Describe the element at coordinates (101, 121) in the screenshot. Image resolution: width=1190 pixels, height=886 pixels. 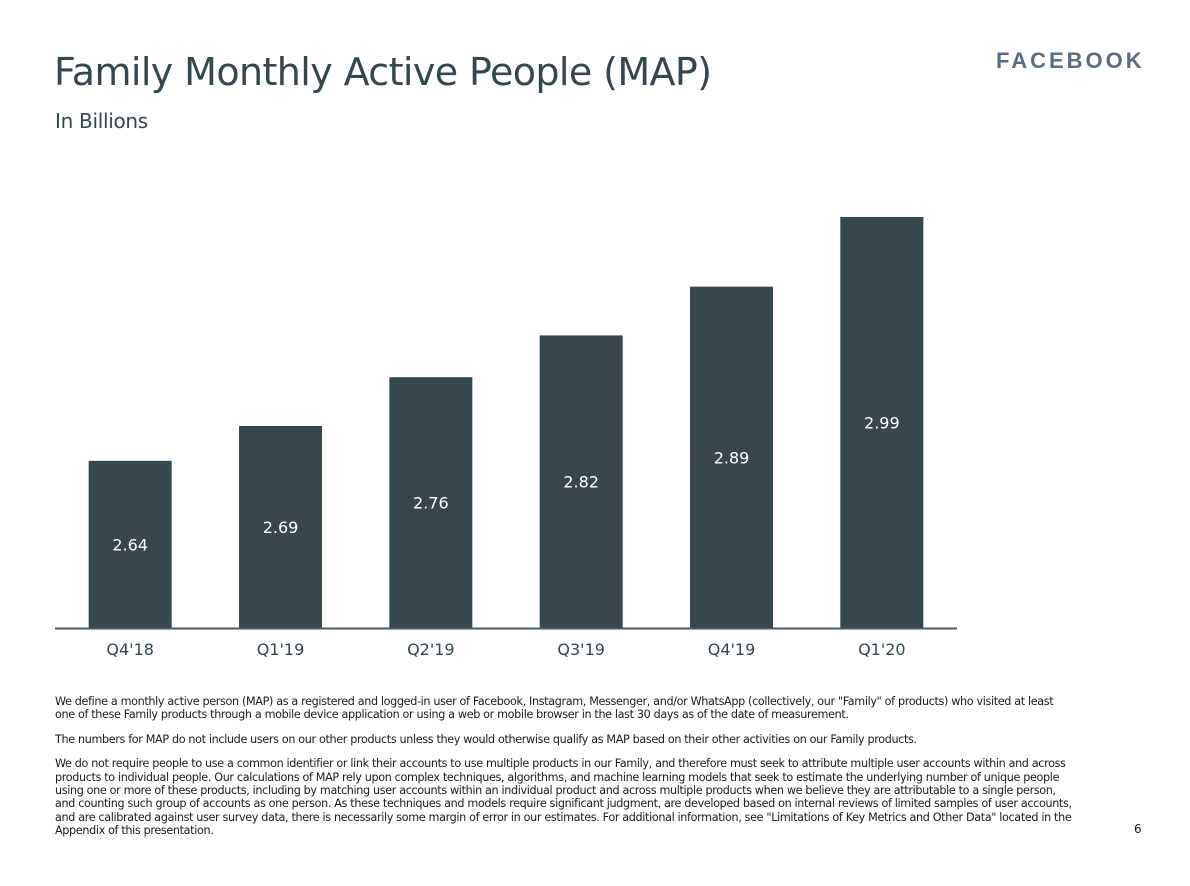
I see `slide-subtitle: In Billions` at that location.